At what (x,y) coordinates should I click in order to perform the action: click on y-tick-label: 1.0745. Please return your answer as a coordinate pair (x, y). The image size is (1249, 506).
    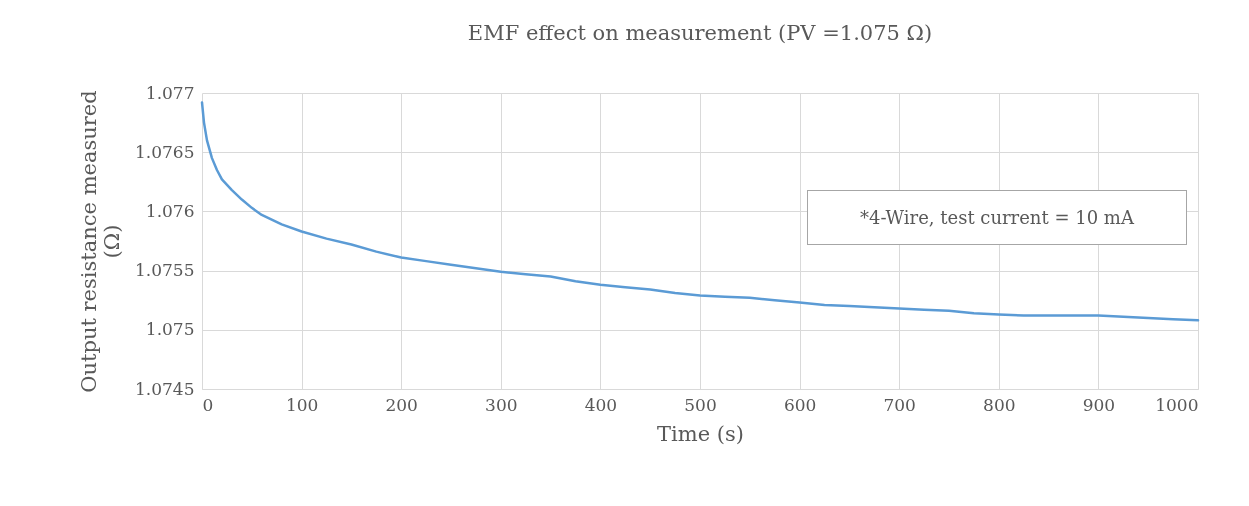
    Looking at the image, I should click on (165, 388).